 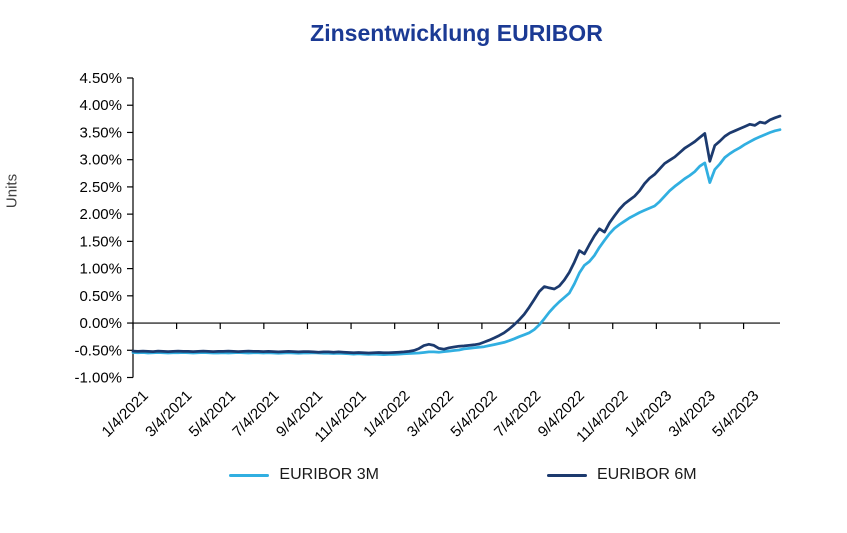 What do you see at coordinates (98, 350) in the screenshot?
I see `y-axis-tick-label: -0.50%` at bounding box center [98, 350].